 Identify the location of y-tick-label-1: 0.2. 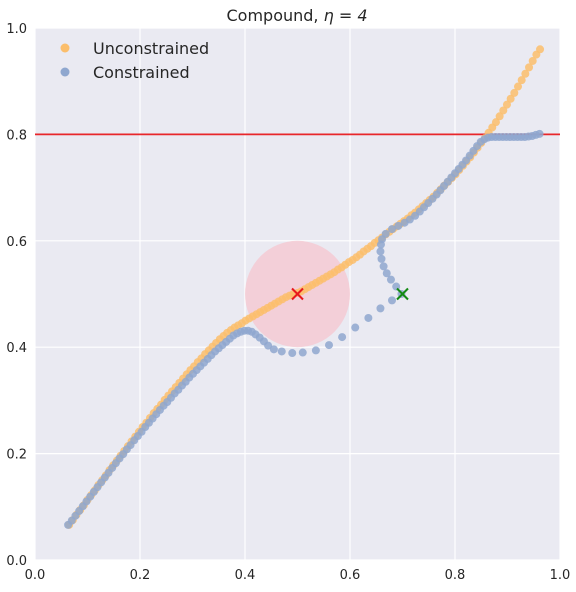
(16, 455).